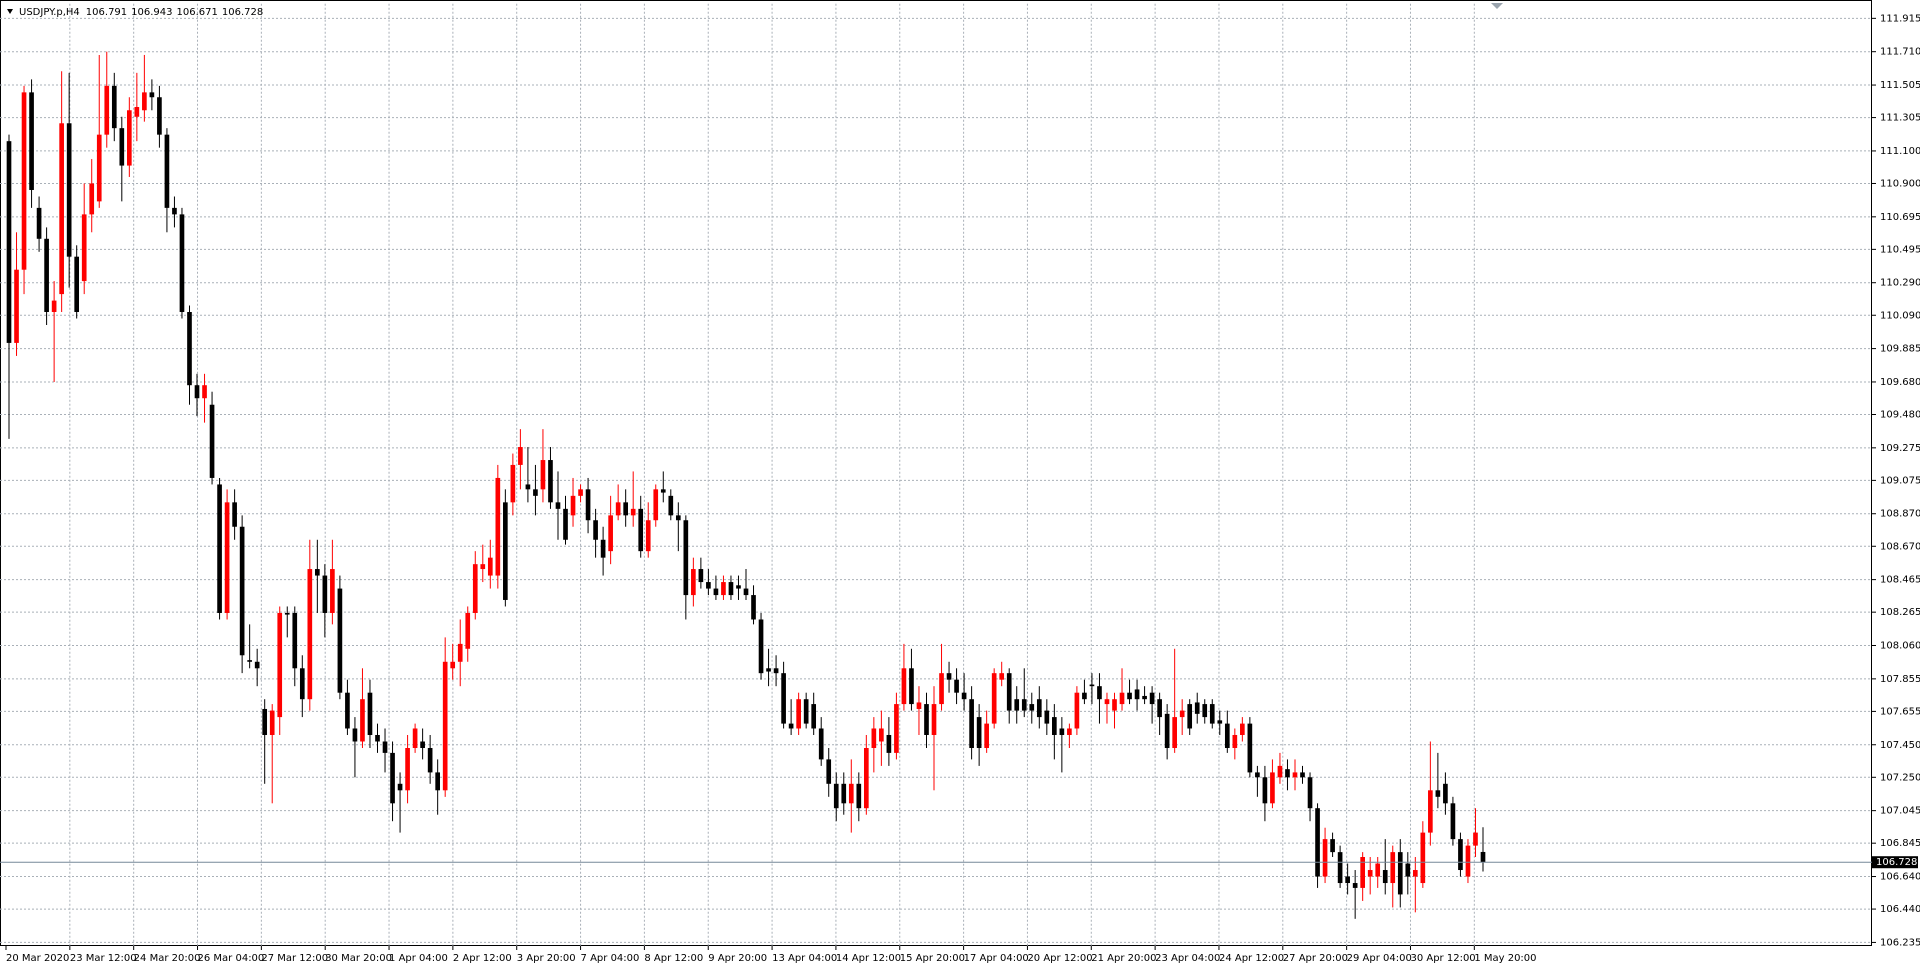  What do you see at coordinates (1896, 862) in the screenshot?
I see `current-price-label: 106.728` at bounding box center [1896, 862].